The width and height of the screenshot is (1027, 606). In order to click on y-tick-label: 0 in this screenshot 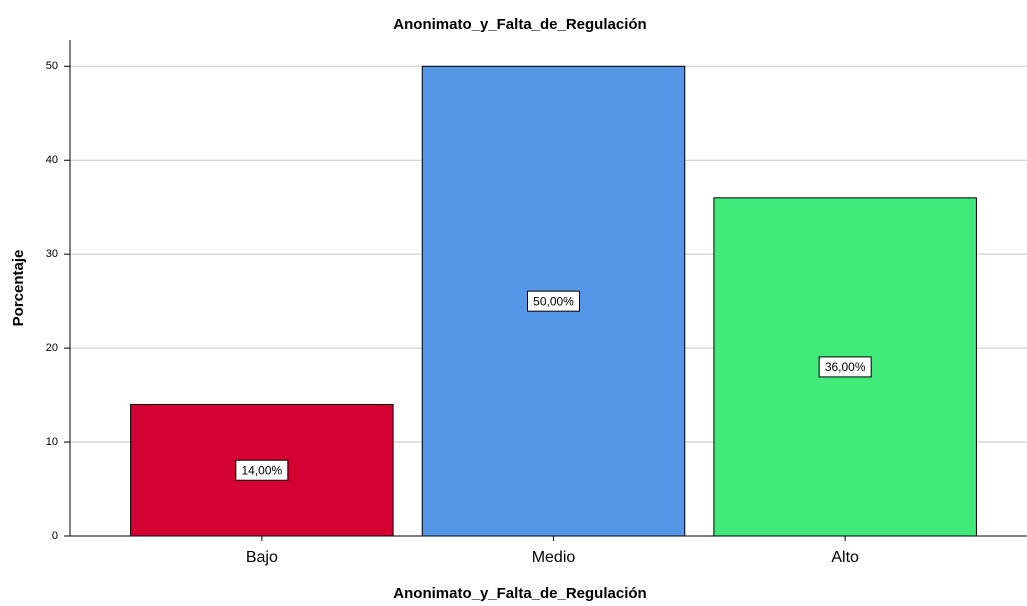, I will do `click(55, 536)`.